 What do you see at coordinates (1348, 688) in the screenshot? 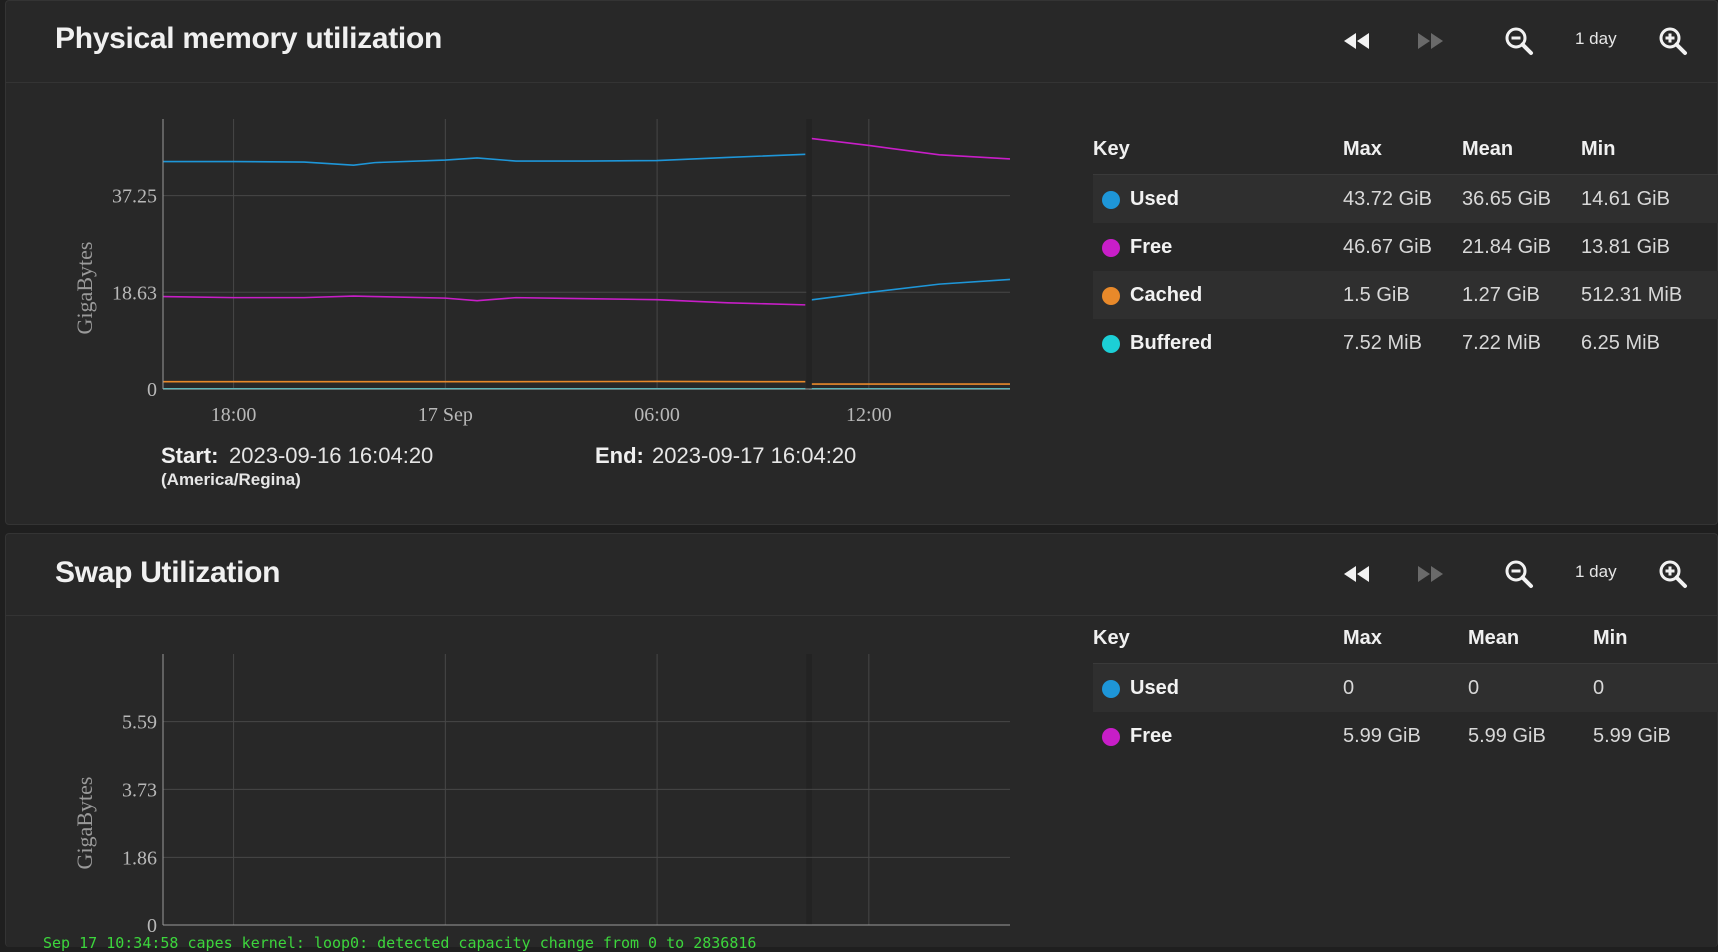
I see `legend-max: 0` at bounding box center [1348, 688].